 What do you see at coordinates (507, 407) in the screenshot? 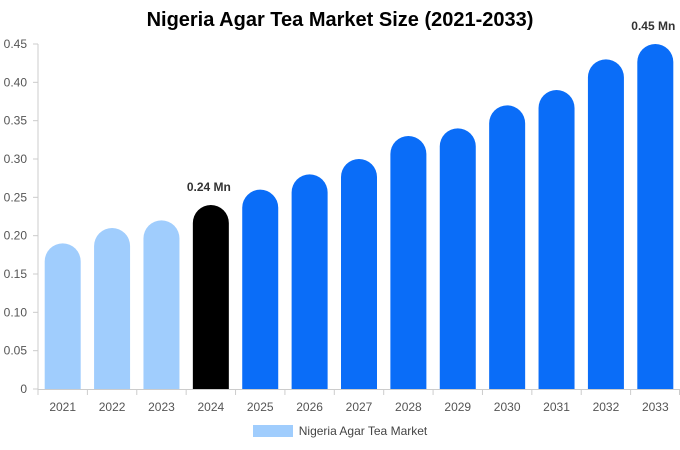
I see `x-tick-label: 2030` at bounding box center [507, 407].